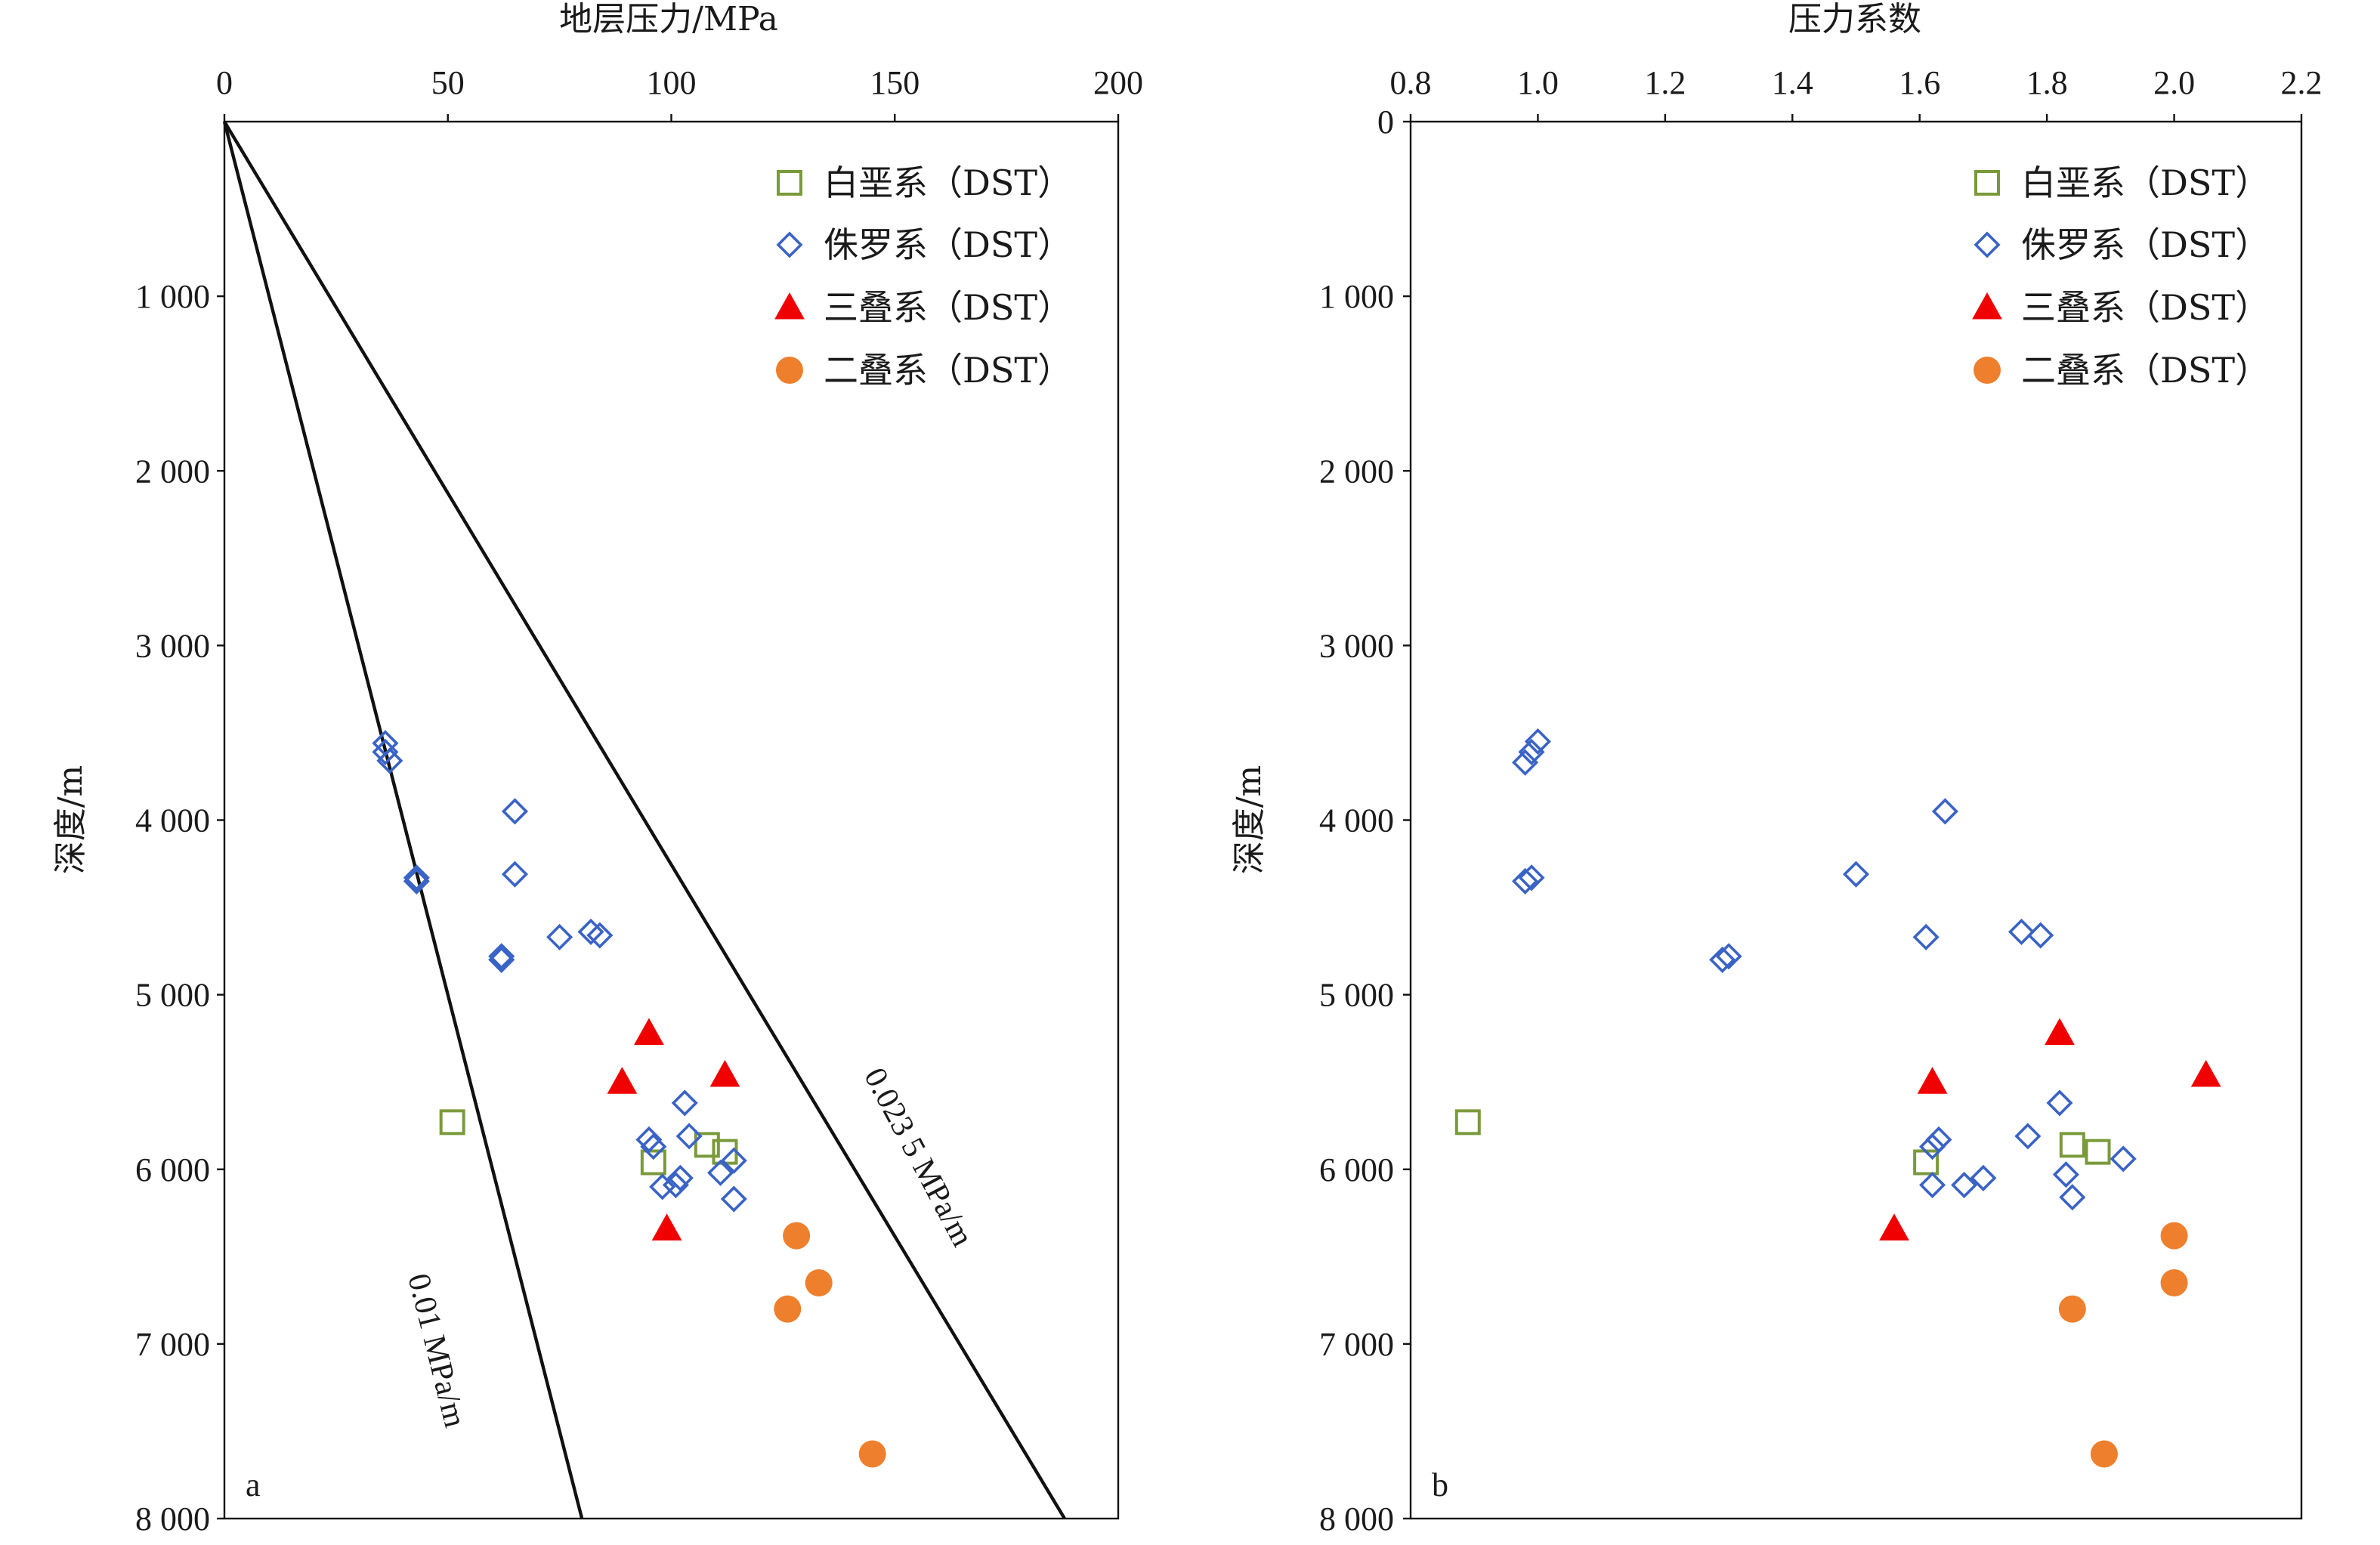  Describe the element at coordinates (172, 471) in the screenshot. I see `panel-a-y-tick-label: 2 000` at that location.